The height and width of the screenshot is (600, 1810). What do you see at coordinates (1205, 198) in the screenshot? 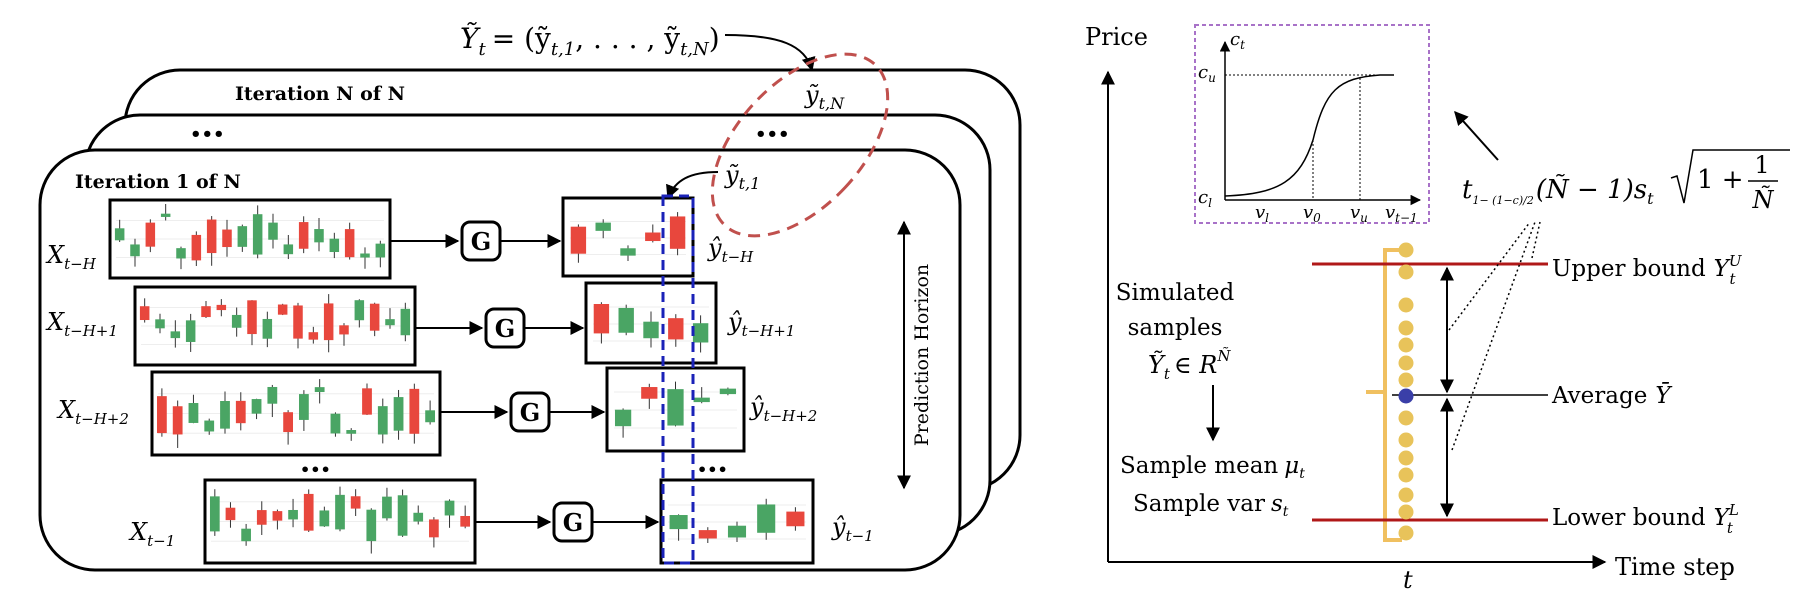
I see `inset-cl: cl` at bounding box center [1205, 198].